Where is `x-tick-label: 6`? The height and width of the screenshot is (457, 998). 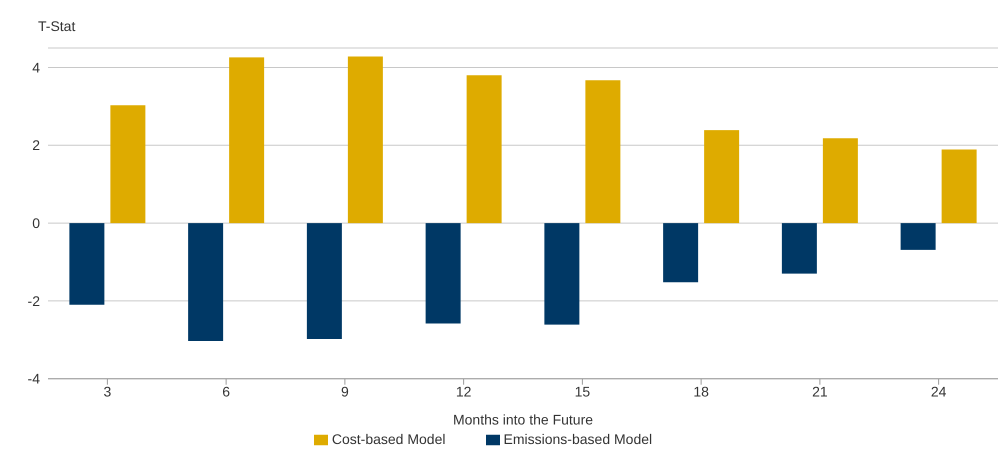
x-tick-label: 6 is located at coordinates (226, 392).